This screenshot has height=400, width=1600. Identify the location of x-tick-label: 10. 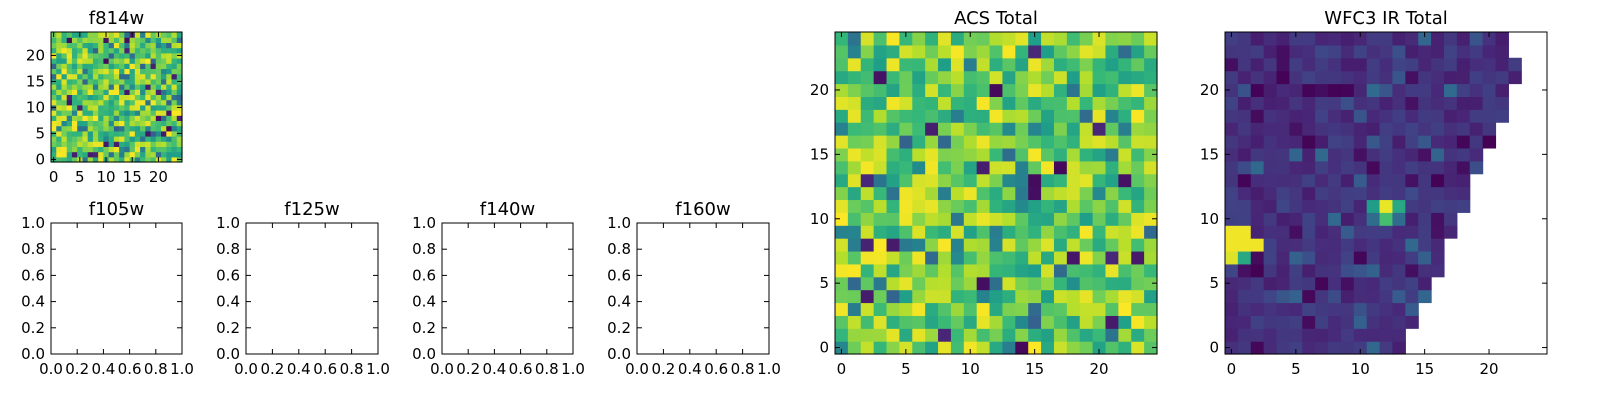
(105, 177).